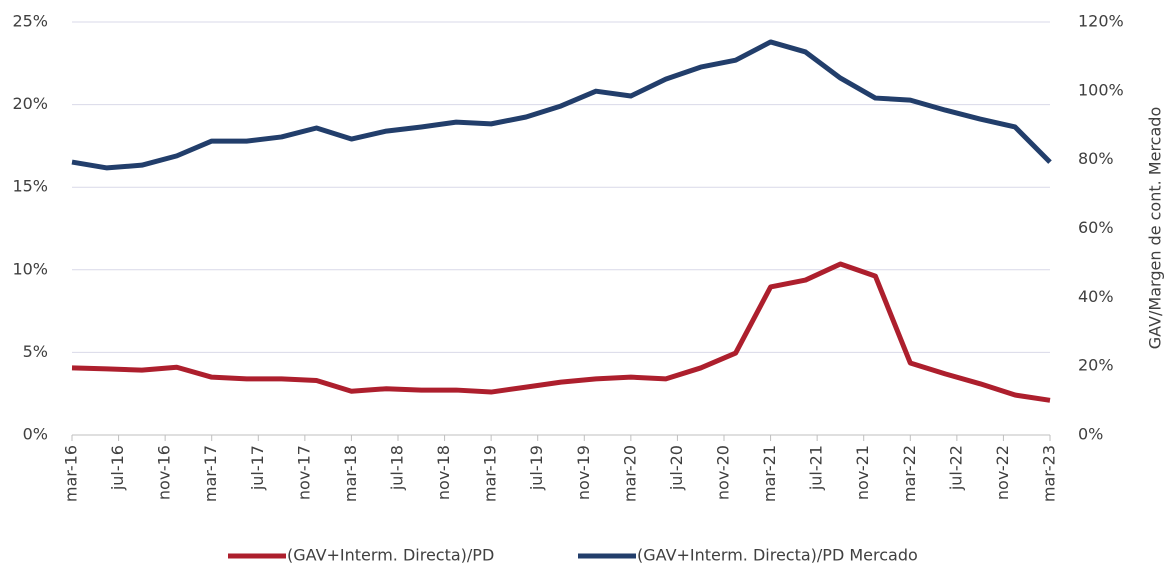  Describe the element at coordinates (71, 473) in the screenshot. I see `x-tick-label: mar-16` at that location.